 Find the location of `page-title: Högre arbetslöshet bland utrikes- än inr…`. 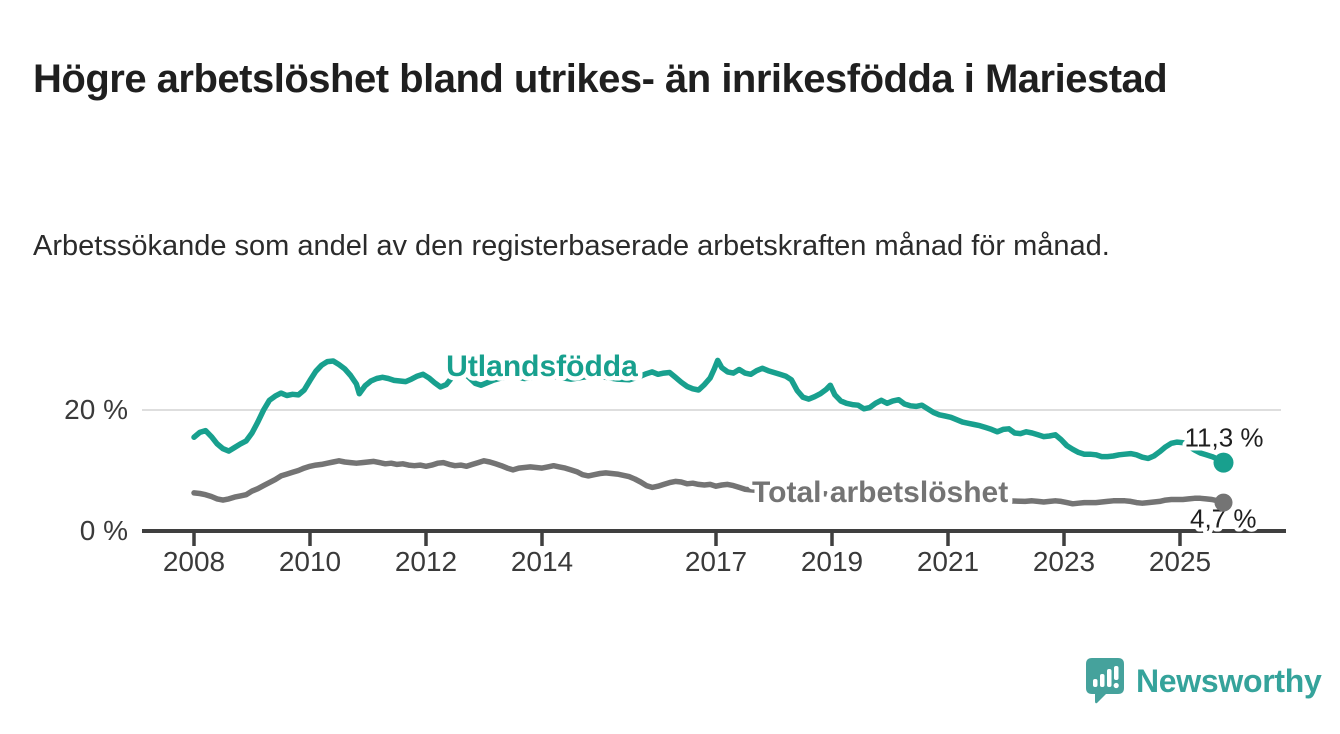

page-title: Högre arbetslöshet bland utrikes- än inr… is located at coordinates (600, 78).